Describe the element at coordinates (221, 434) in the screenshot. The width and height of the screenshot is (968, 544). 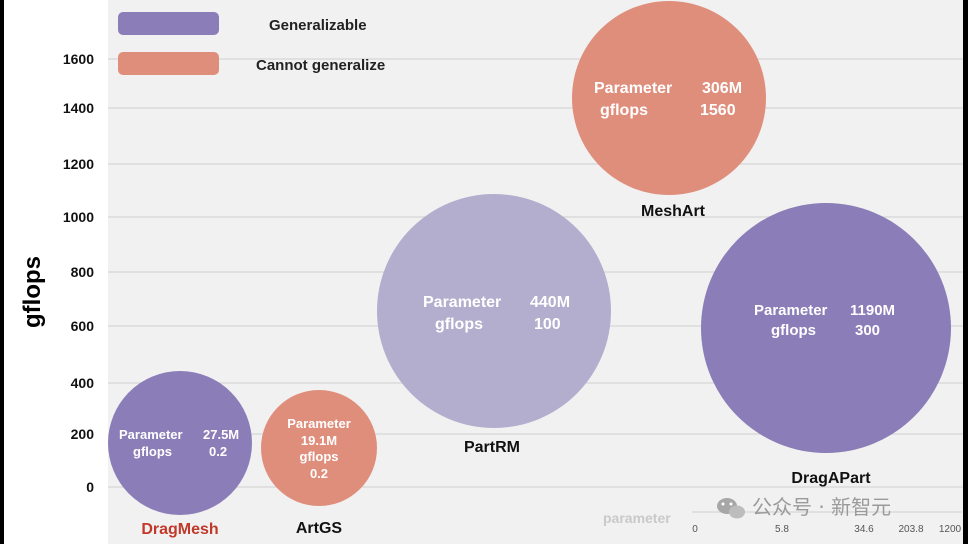
I see `bubble-label: 27.5M` at that location.